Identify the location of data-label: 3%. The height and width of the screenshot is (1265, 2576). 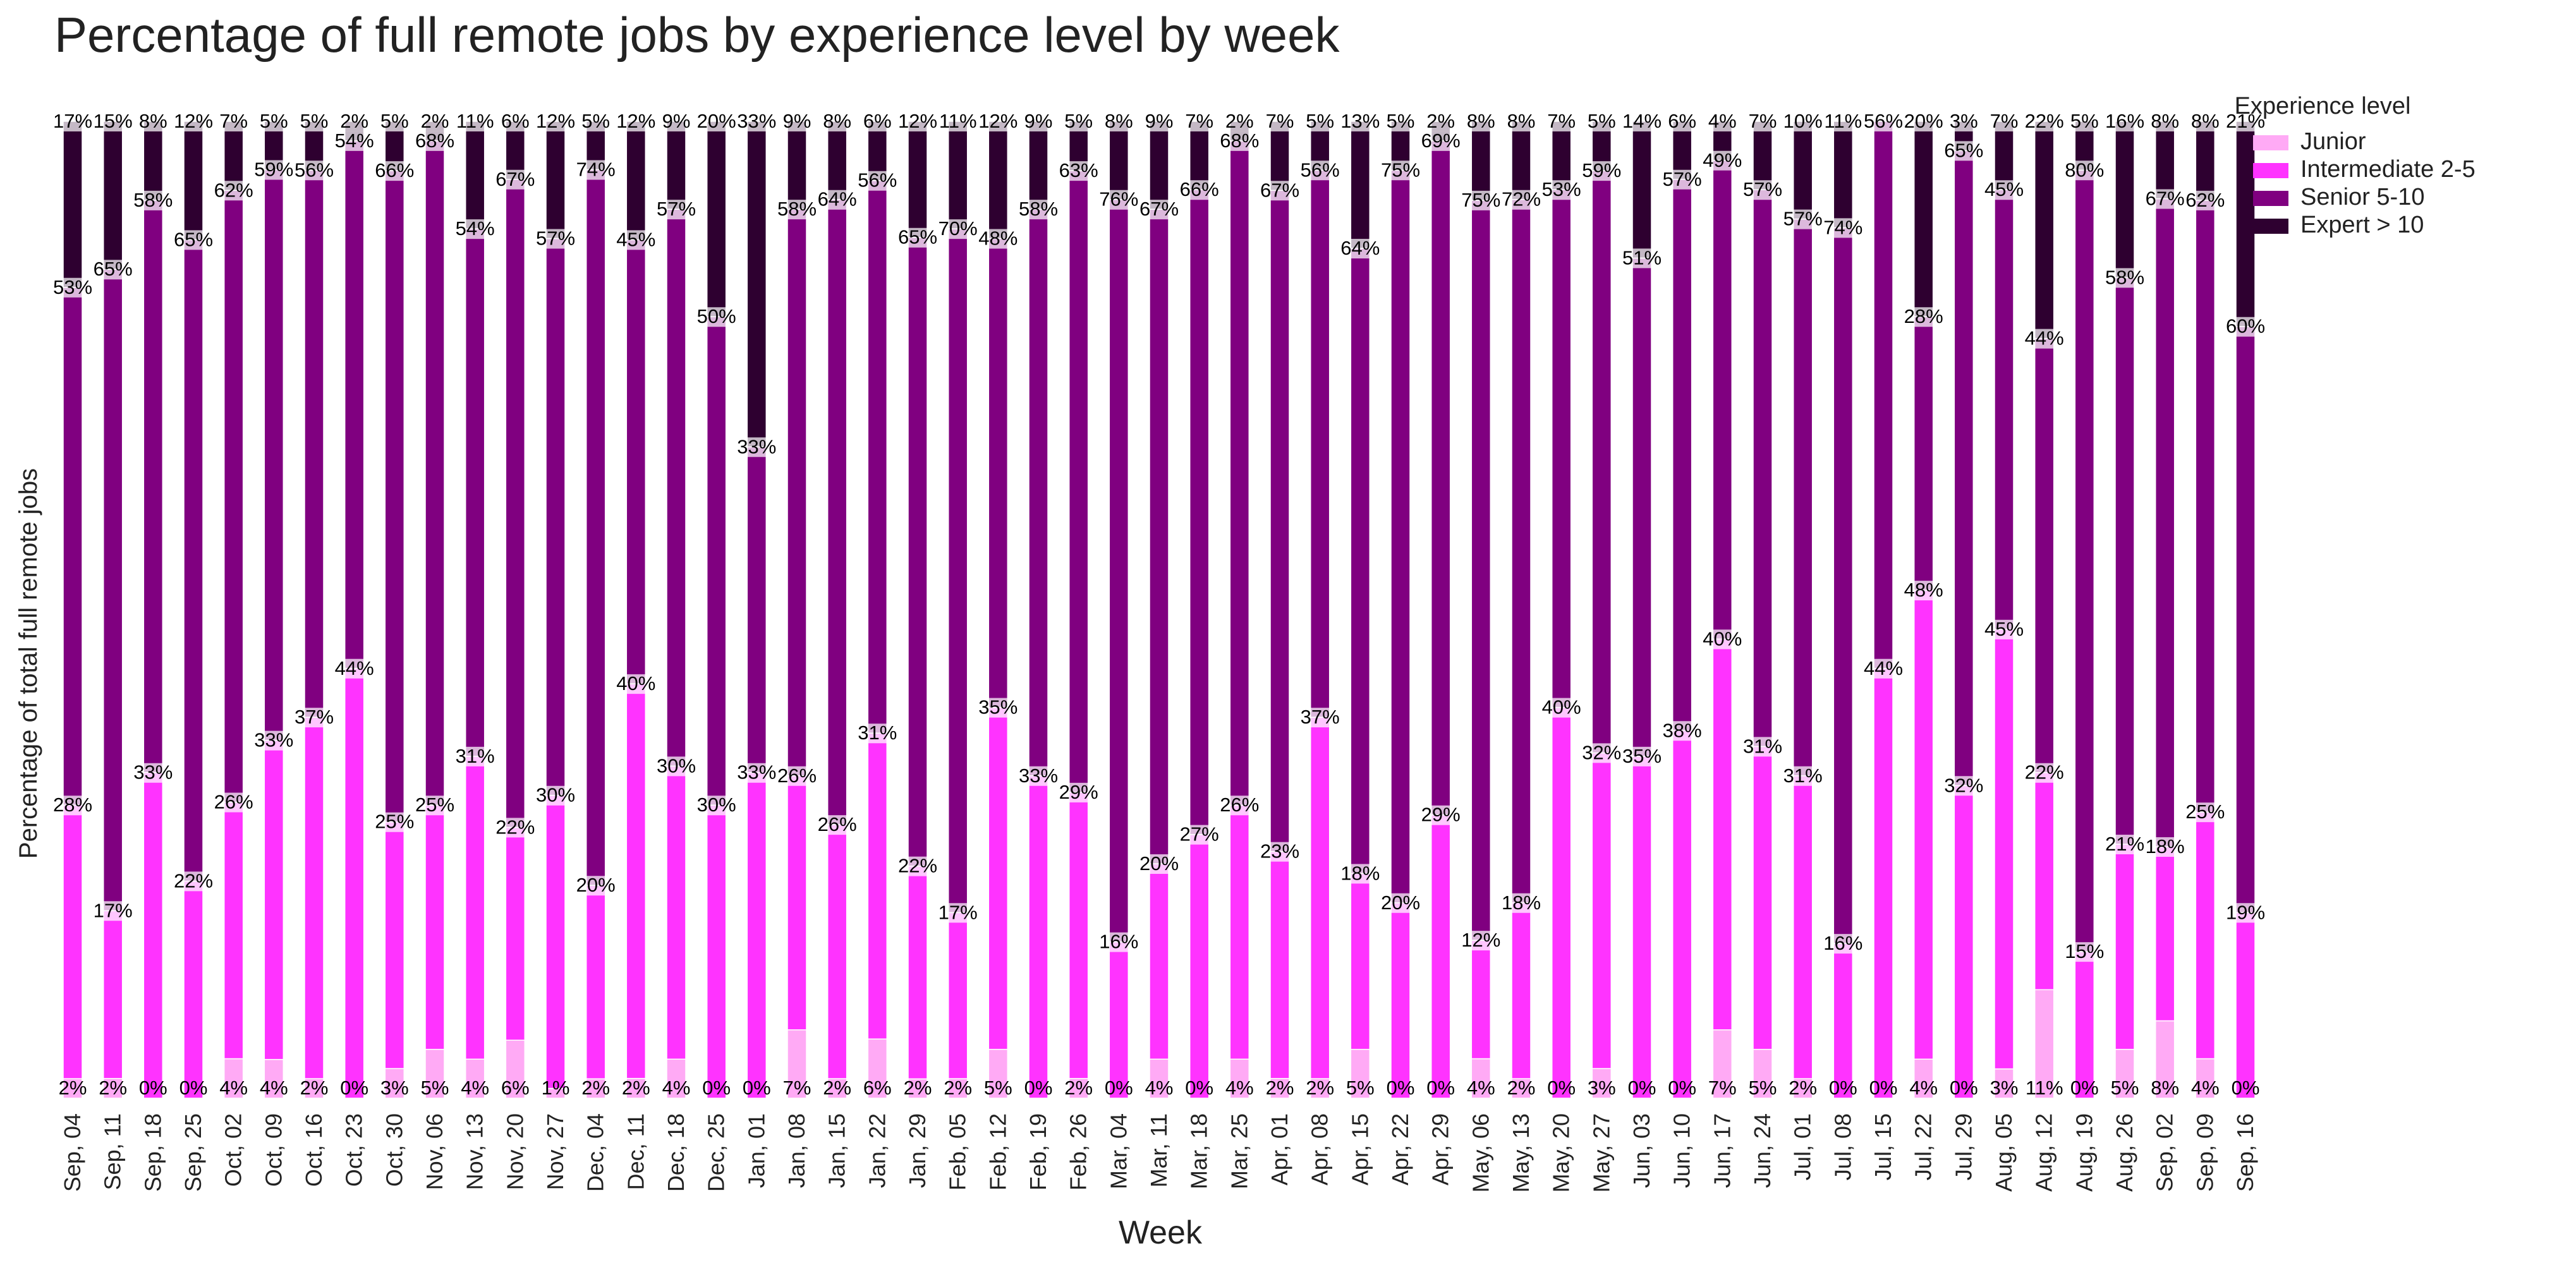
(394, 1088).